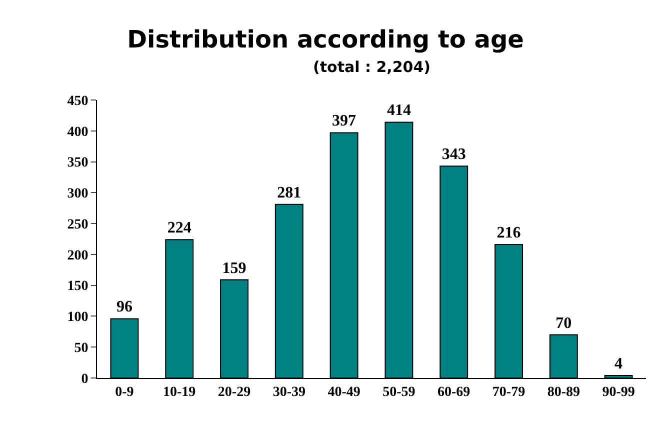  Describe the element at coordinates (77, 224) in the screenshot. I see `y-tick-label: 250` at that location.